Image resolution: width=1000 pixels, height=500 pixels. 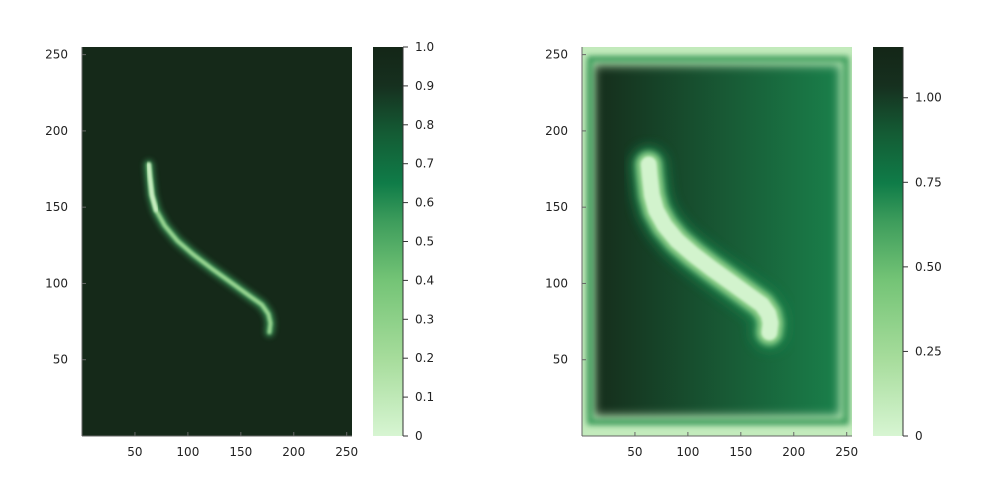 I want to click on x-axis-ticks-1: 50 100 150 200 250, so click(x=242, y=445).